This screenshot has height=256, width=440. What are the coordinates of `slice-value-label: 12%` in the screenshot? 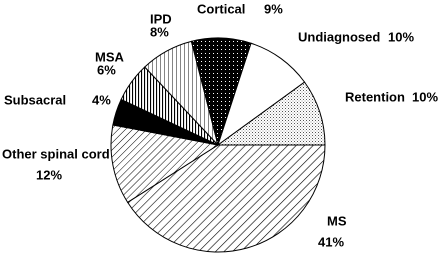 It's located at (49, 174).